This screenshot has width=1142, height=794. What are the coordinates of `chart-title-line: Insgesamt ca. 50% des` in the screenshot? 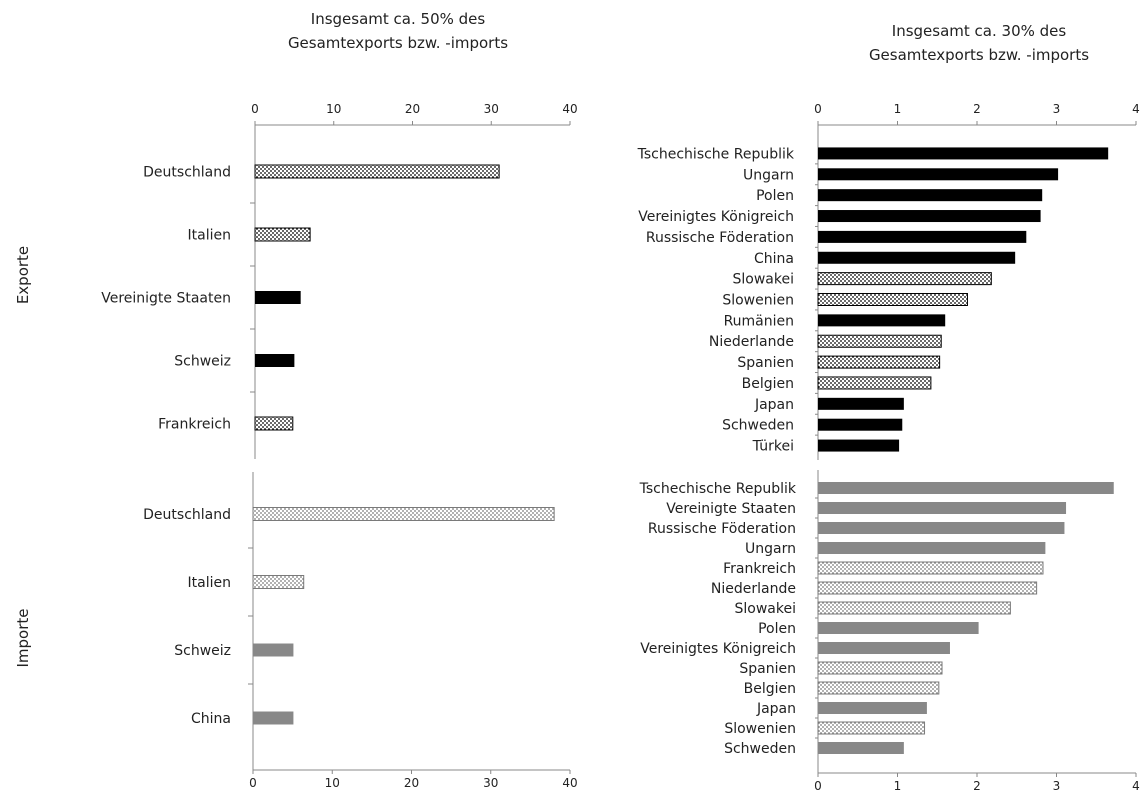 It's located at (398, 19).